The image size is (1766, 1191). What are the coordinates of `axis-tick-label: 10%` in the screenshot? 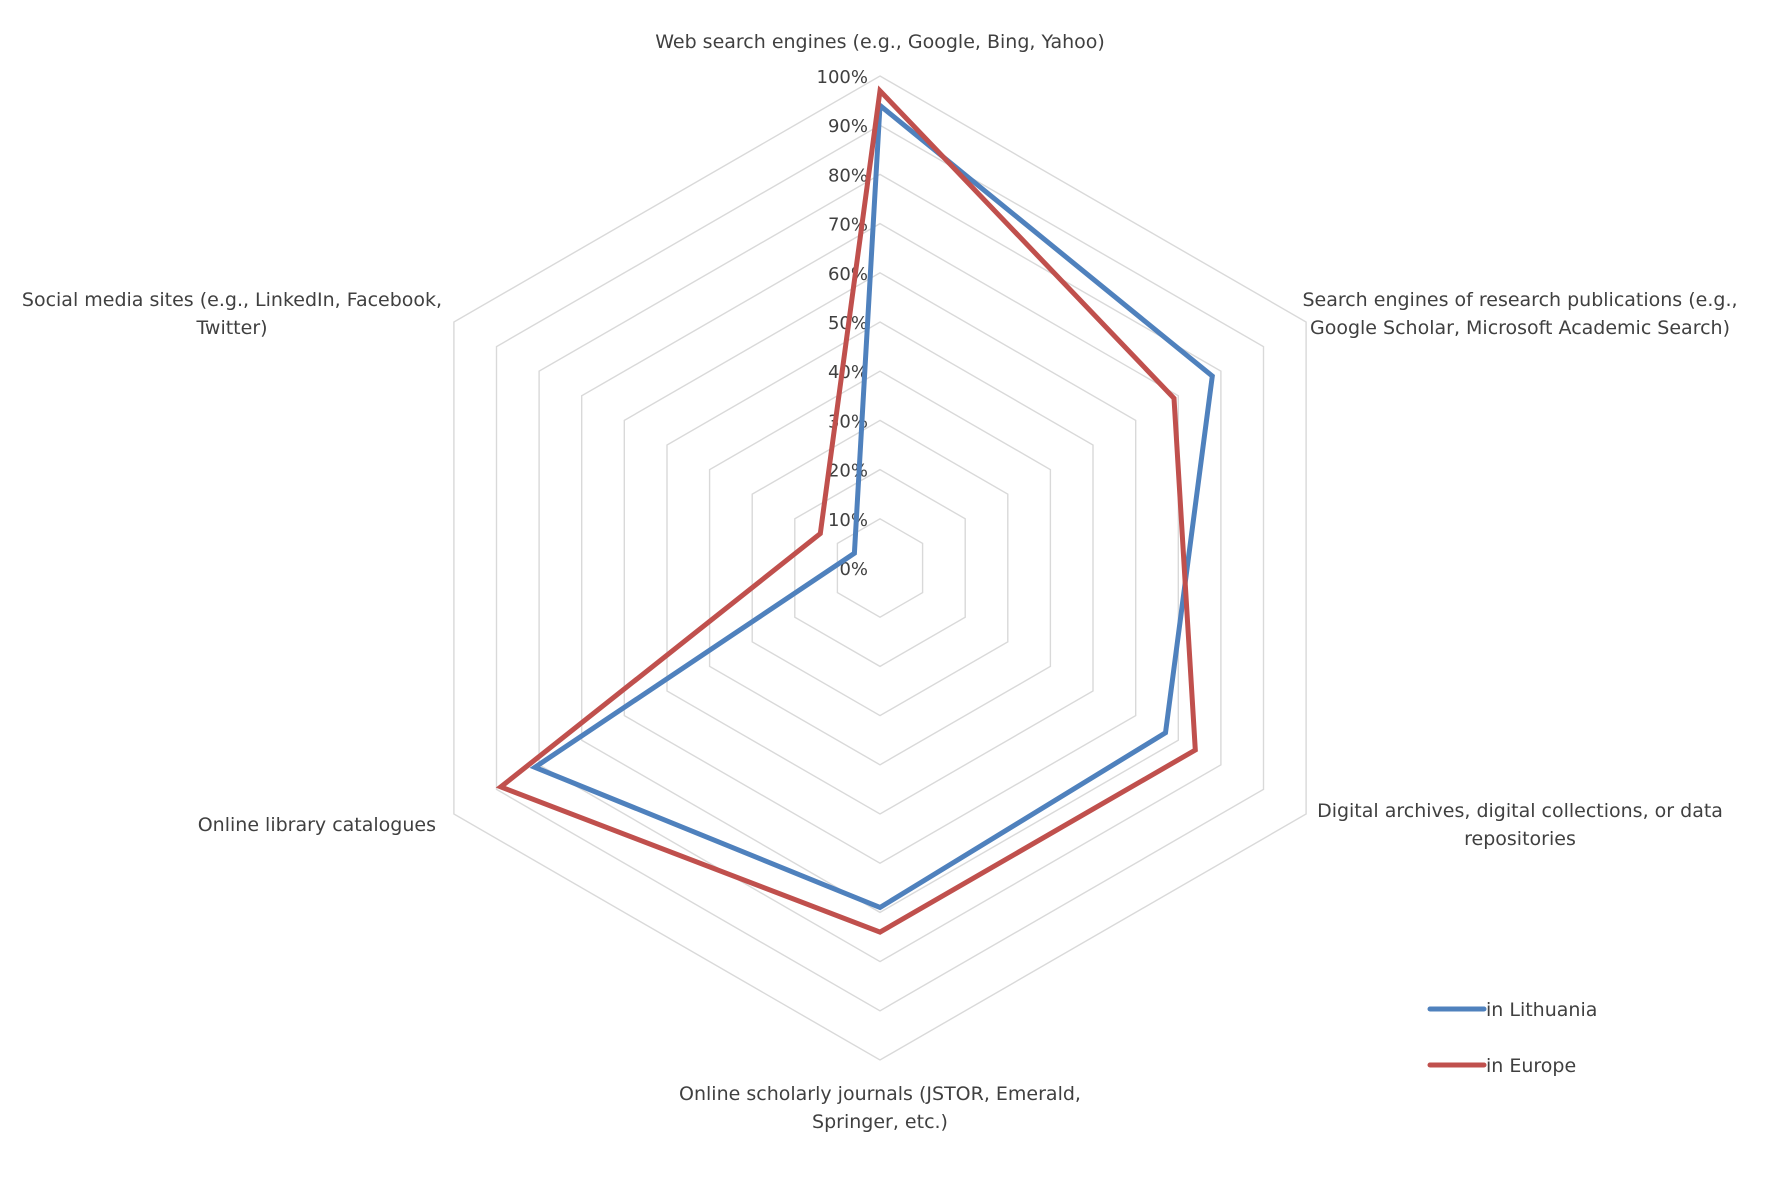 It's located at (848, 520).